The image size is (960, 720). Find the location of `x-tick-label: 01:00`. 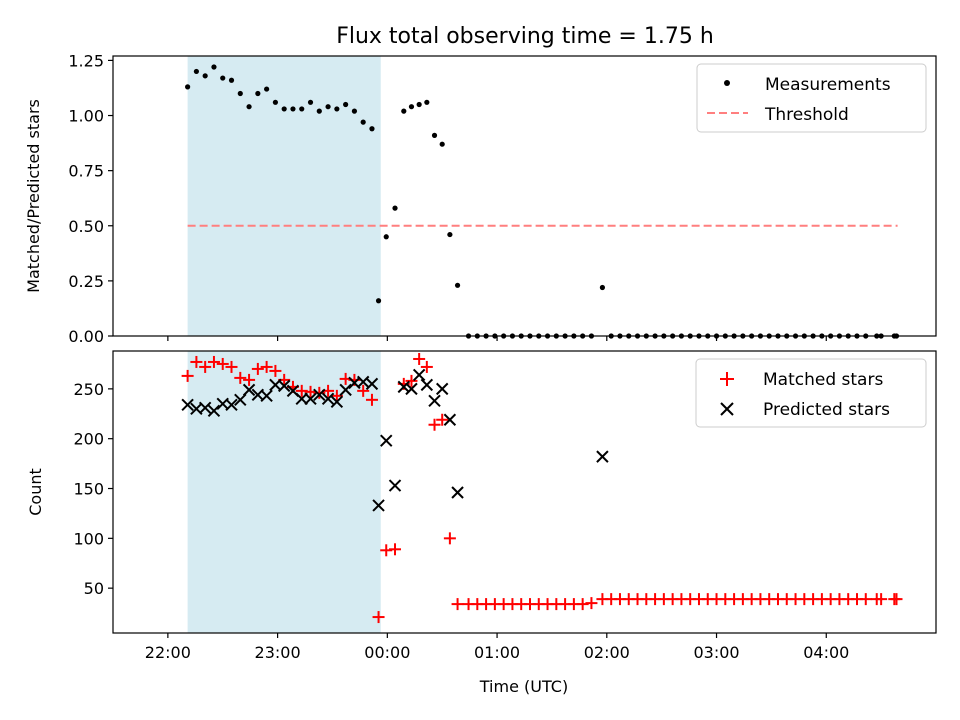

x-tick-label: 01:00 is located at coordinates (497, 652).